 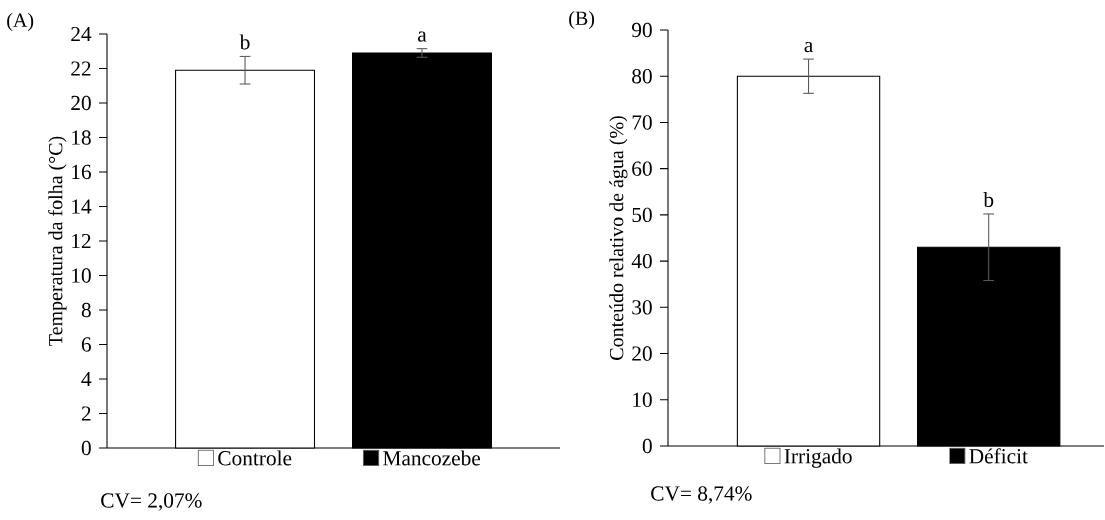 I want to click on y-tick-label: 18, so click(x=81, y=137).